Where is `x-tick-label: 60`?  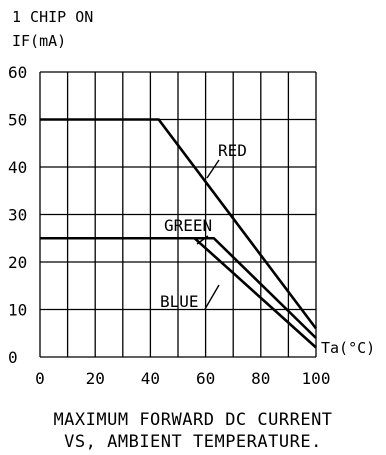
x-tick-label: 60 is located at coordinates (205, 378).